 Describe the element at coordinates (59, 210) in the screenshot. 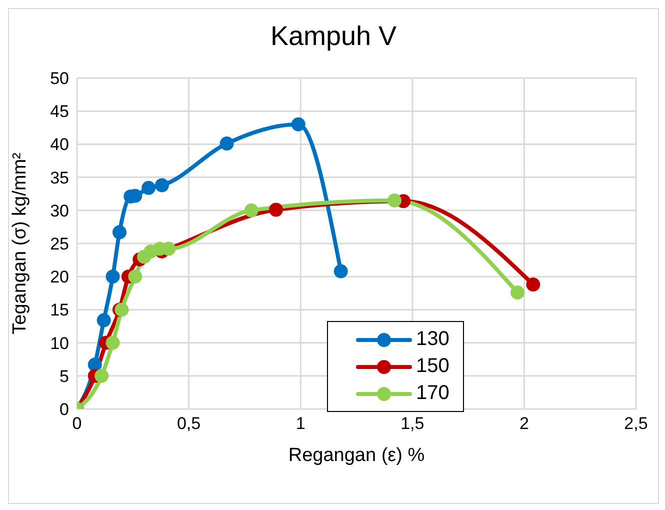

I see `y-tick-label: 30` at that location.